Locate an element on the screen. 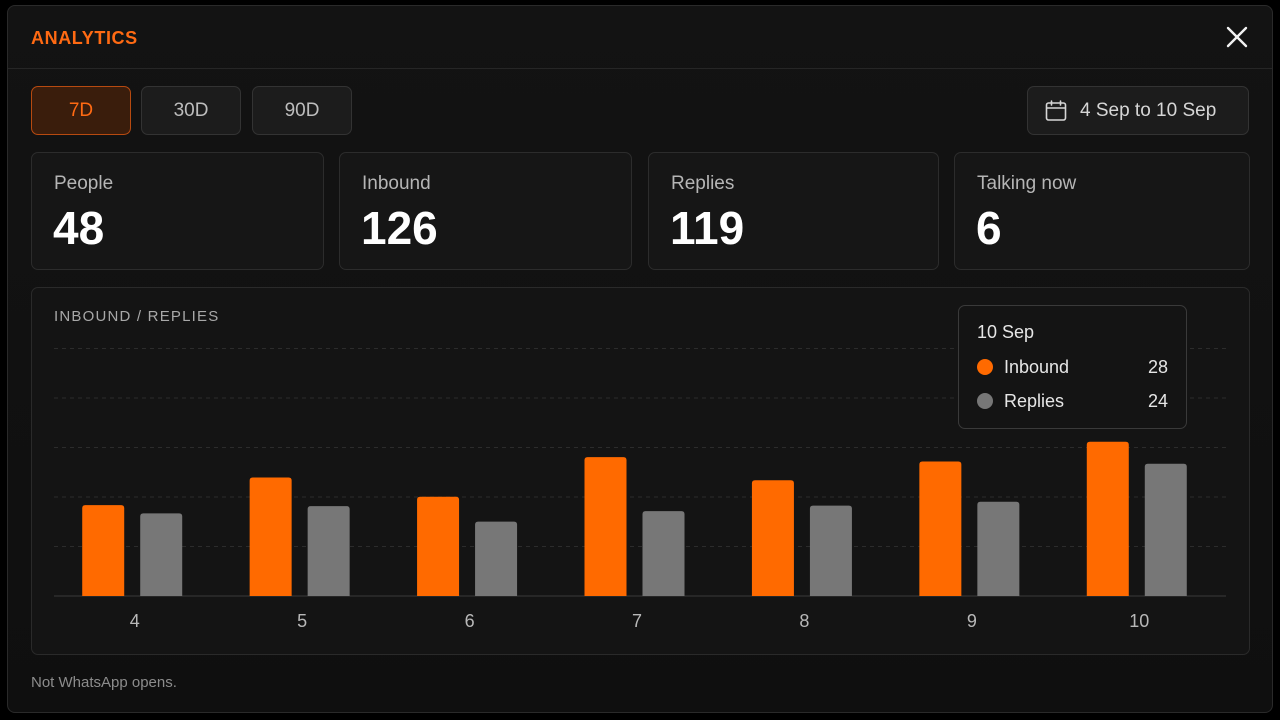 Image resolution: width=1280 pixels, height=720 pixels. stat-card-people: People 48 is located at coordinates (177, 211).